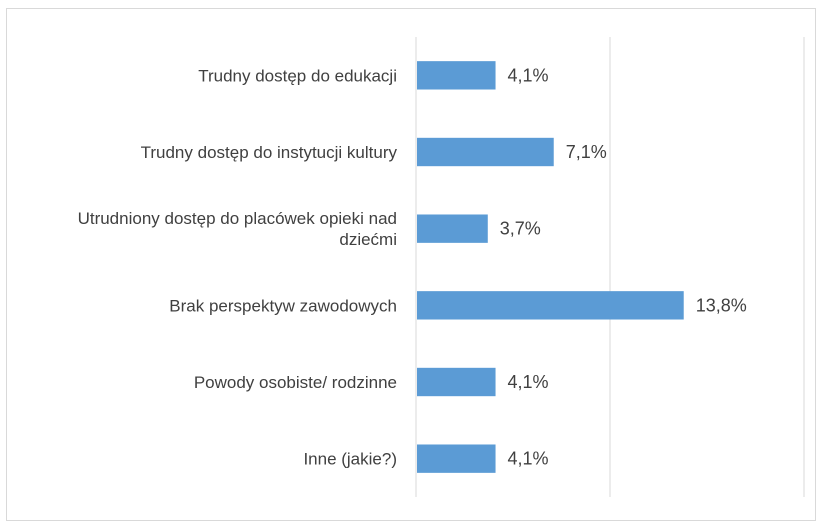 The image size is (824, 531). I want to click on category-label-5: Inne (jakie?), so click(350, 459).